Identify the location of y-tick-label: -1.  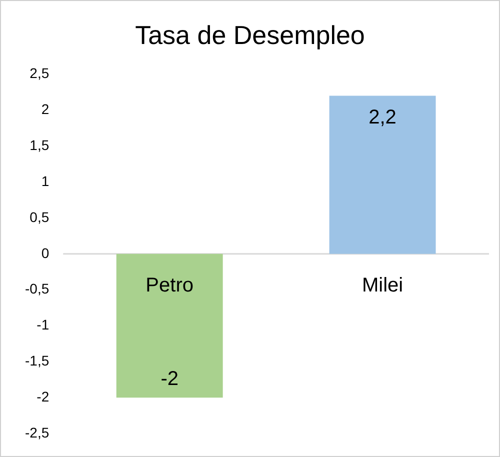
(43, 324).